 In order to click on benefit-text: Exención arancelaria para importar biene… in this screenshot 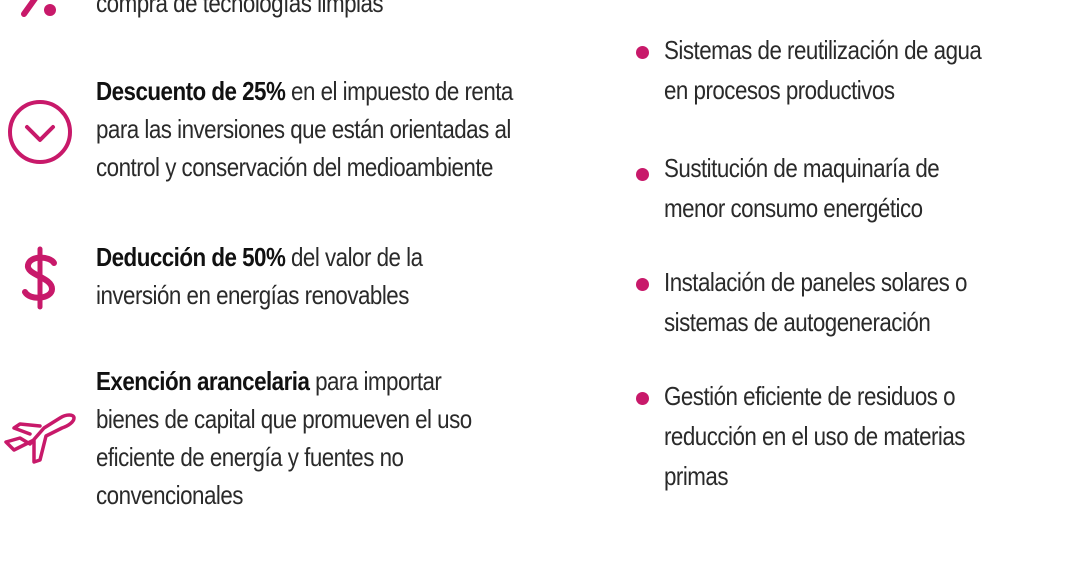, I will do `click(319, 438)`.